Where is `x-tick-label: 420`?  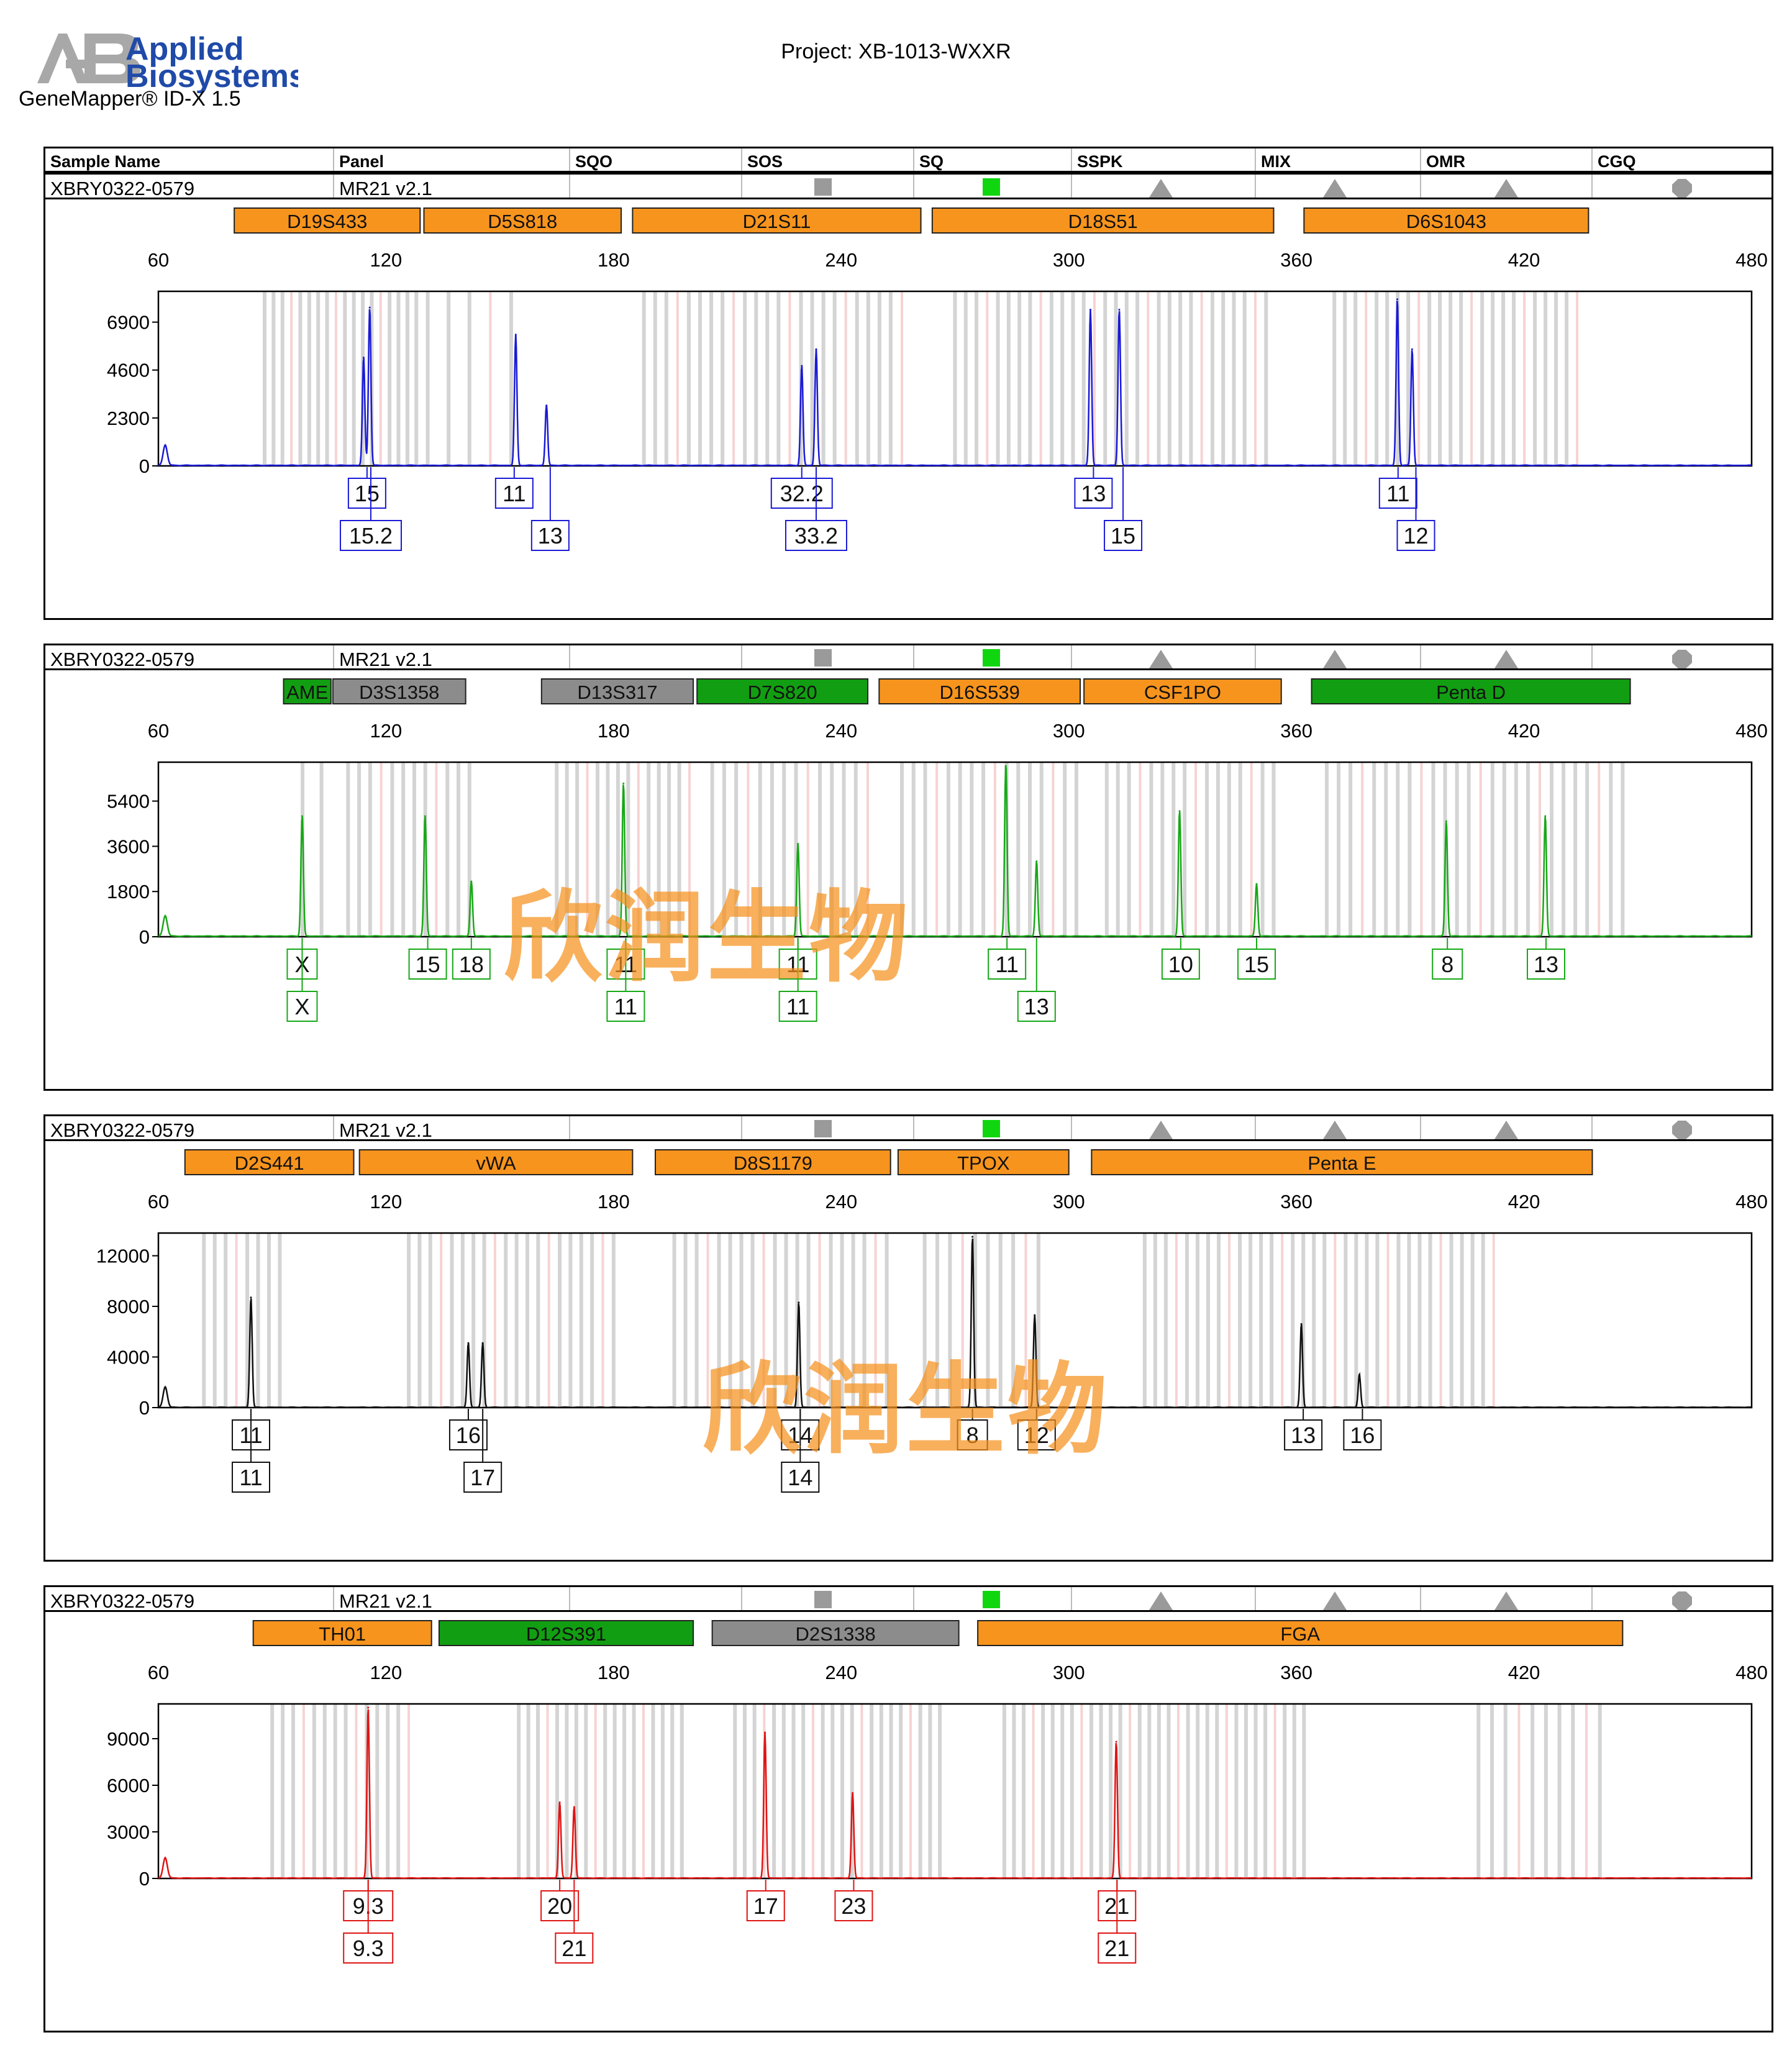 x-tick-label: 420 is located at coordinates (1524, 1672).